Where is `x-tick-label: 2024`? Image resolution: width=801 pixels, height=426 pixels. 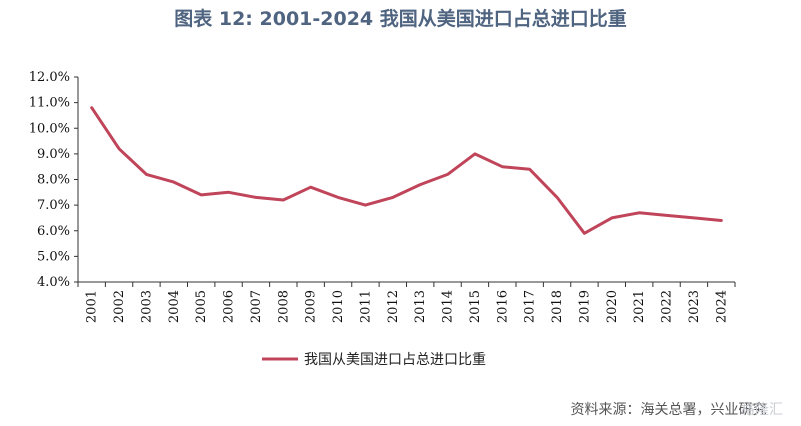 x-tick-label: 2024 is located at coordinates (721, 306).